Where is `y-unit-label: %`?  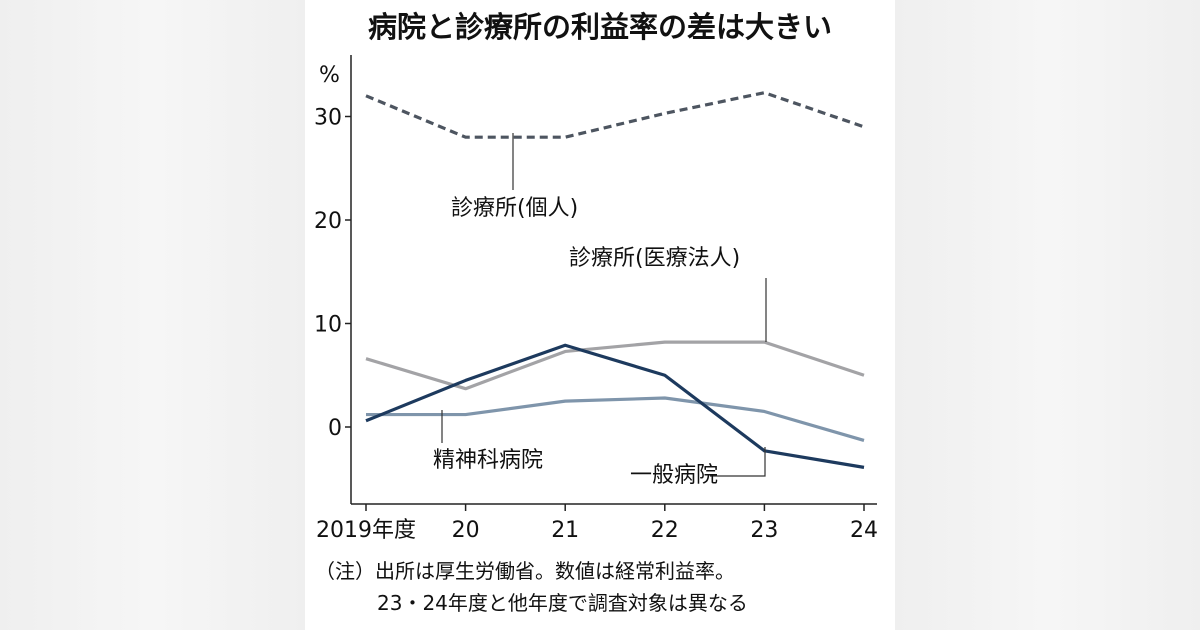
y-unit-label: % is located at coordinates (329, 75).